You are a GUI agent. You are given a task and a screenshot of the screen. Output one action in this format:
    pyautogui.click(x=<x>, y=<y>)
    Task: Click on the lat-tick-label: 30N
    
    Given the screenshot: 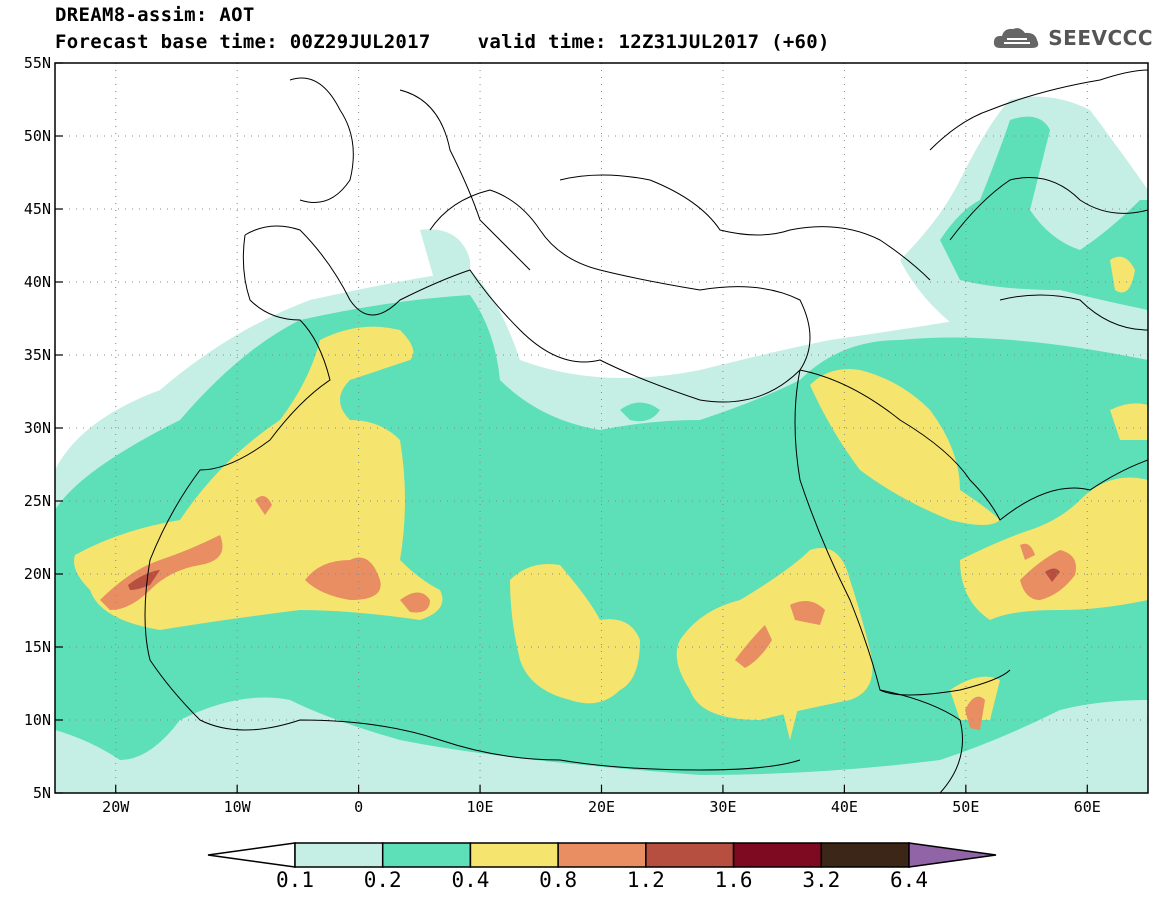 What is the action you would take?
    pyautogui.click(x=37, y=428)
    